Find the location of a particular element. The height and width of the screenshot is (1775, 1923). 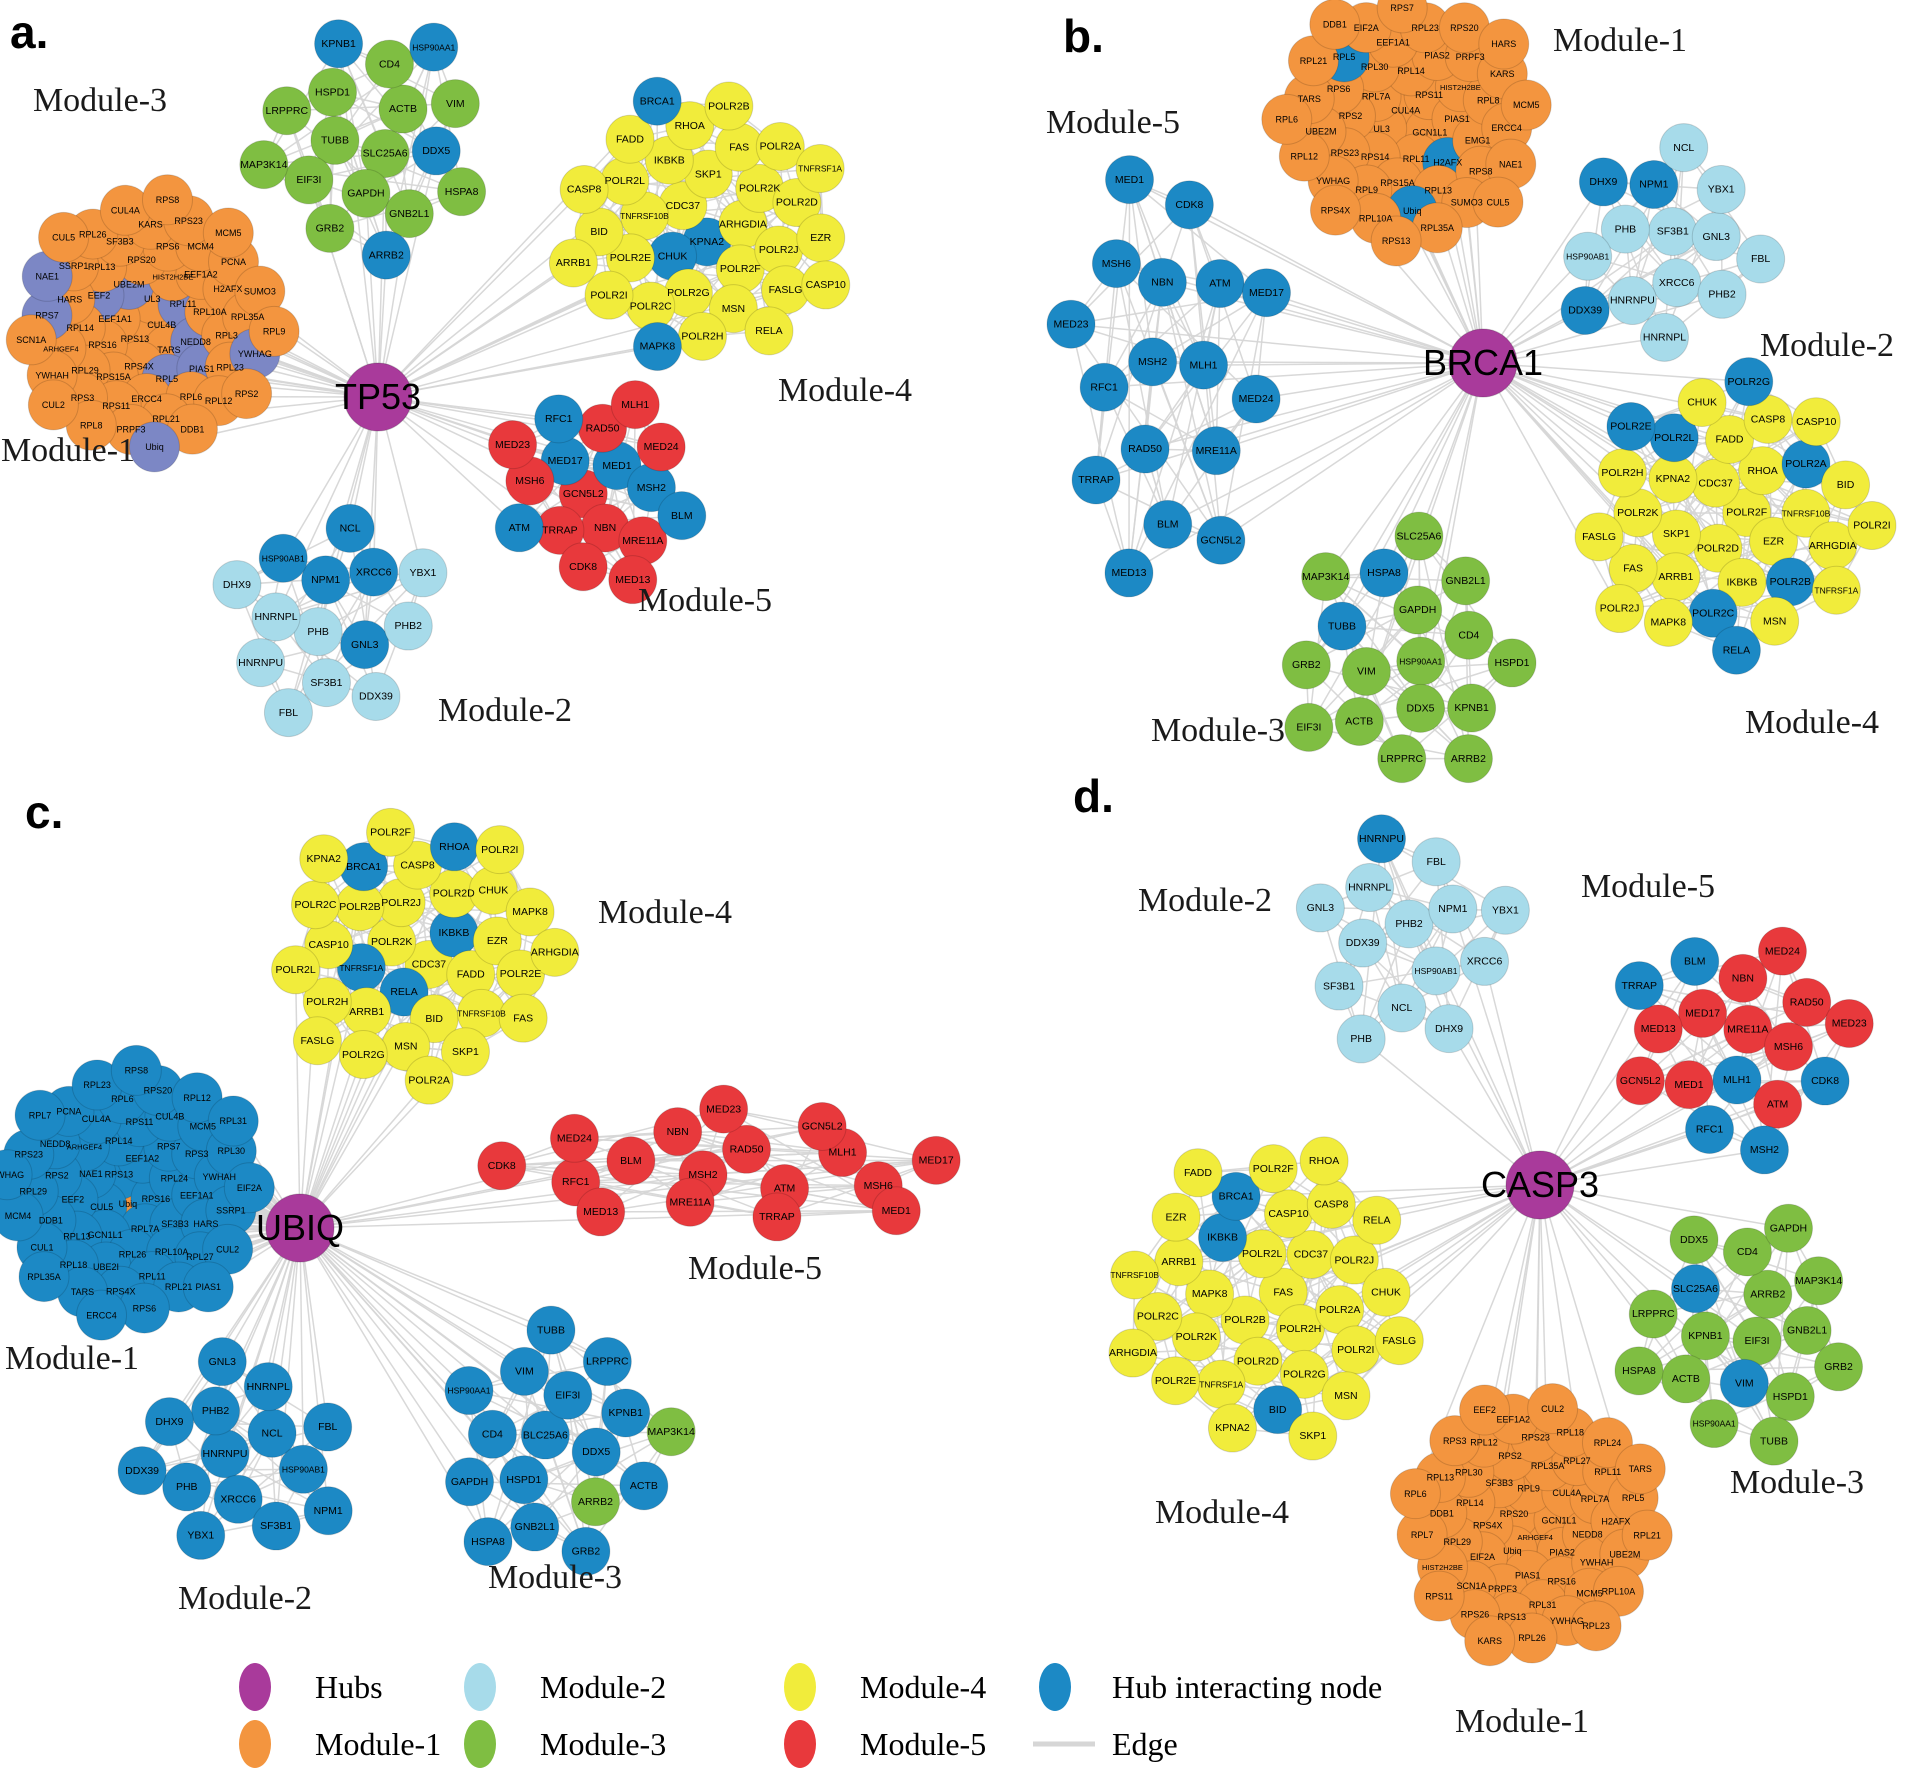

node-RPL12 is located at coordinates (197, 1098).